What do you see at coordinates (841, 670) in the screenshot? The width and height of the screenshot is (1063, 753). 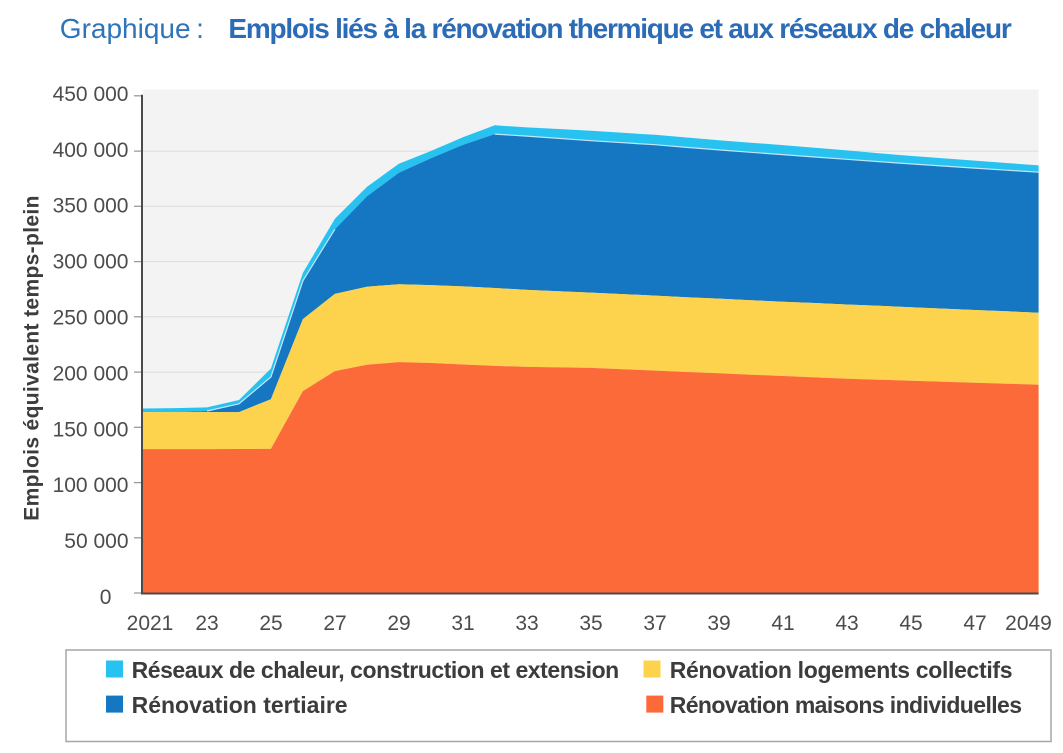 I see `svg-text:Rénovation logements collectif: Rénovation logements collectifs` at bounding box center [841, 670].